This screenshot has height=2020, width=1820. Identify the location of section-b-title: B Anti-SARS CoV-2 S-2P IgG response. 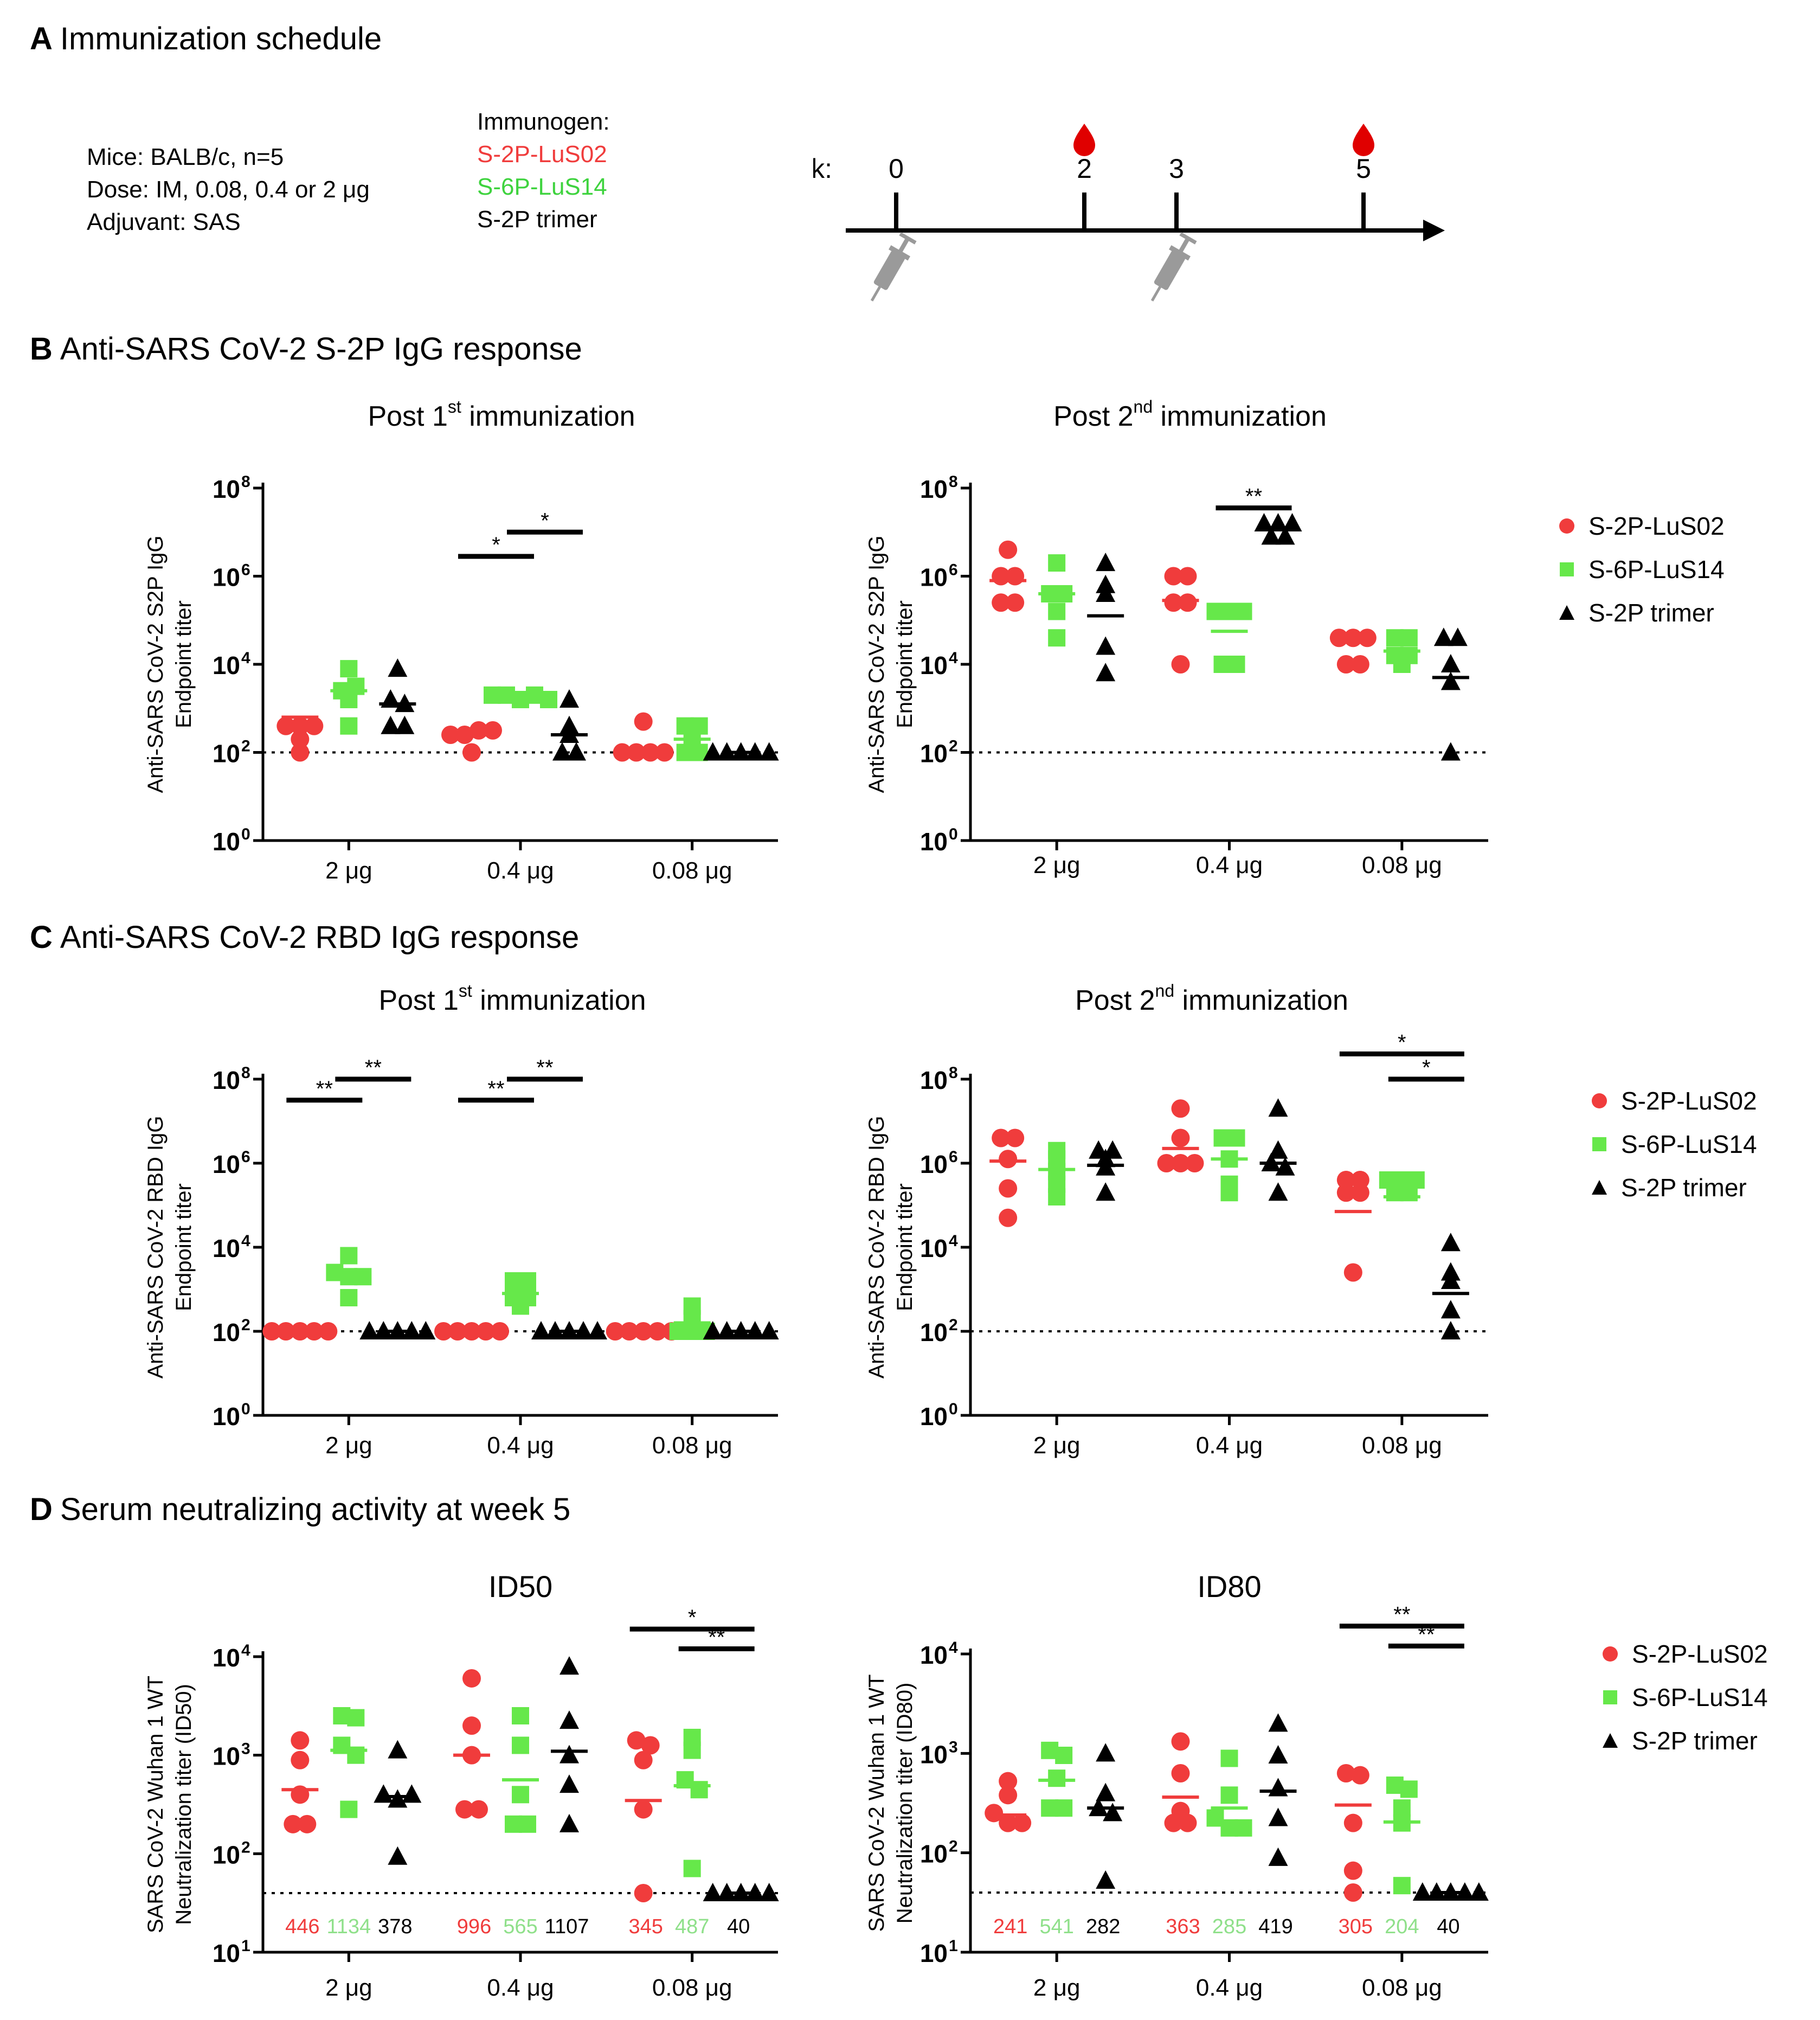
(306, 349).